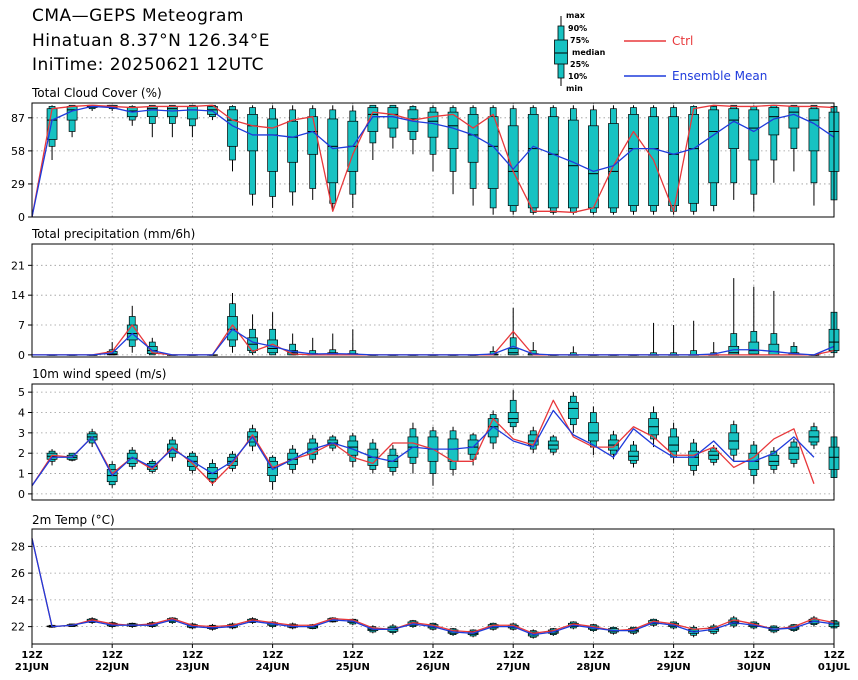  I want to click on y-tick-label: 58, so click(18, 151).